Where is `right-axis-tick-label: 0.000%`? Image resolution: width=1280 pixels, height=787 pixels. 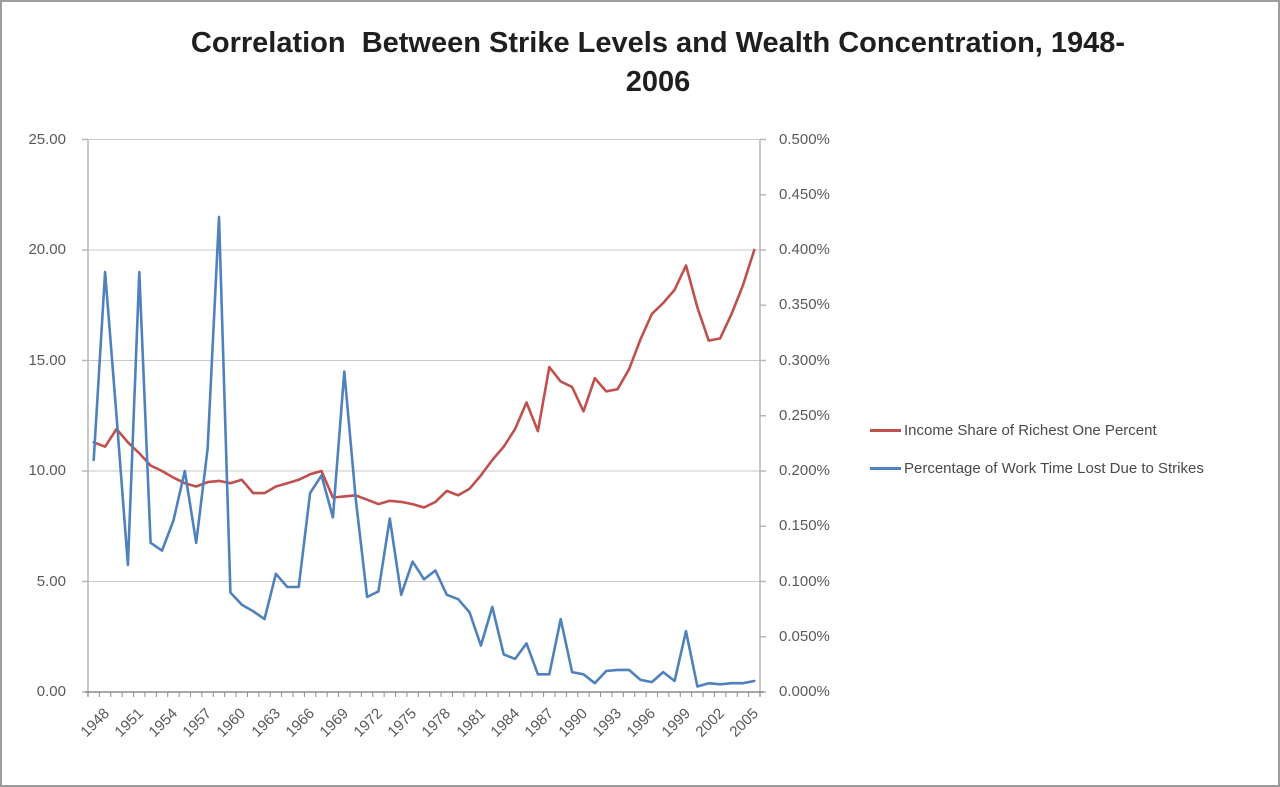
right-axis-tick-label: 0.000% is located at coordinates (804, 691).